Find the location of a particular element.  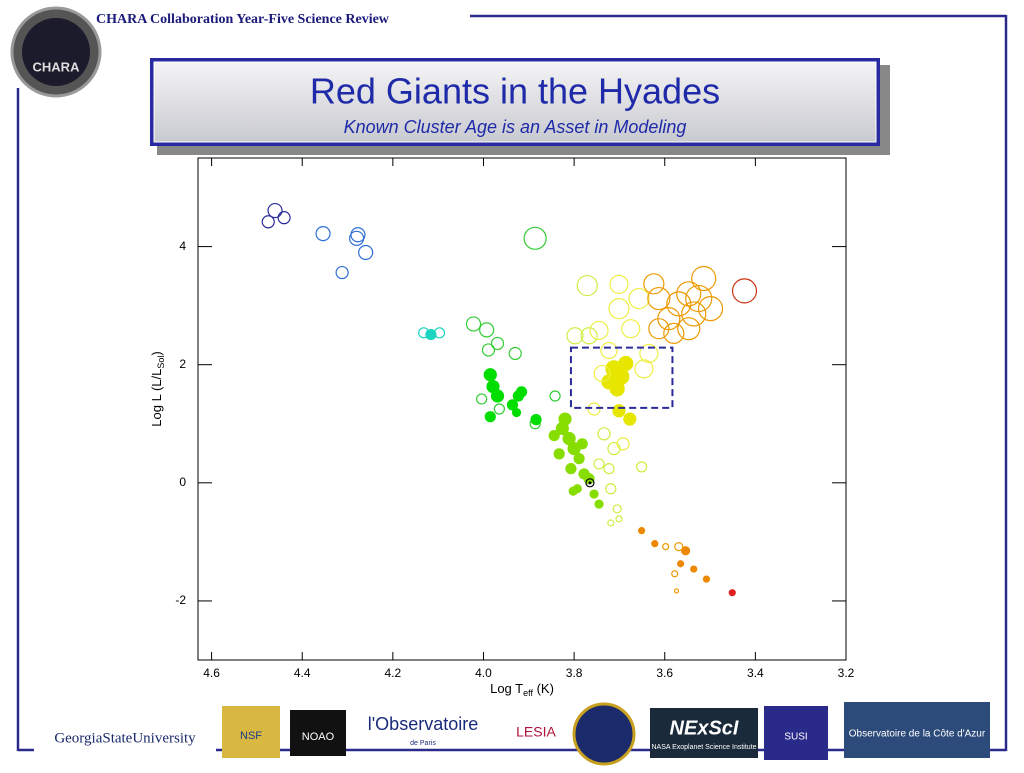

logo-text: NExScI is located at coordinates (704, 728).